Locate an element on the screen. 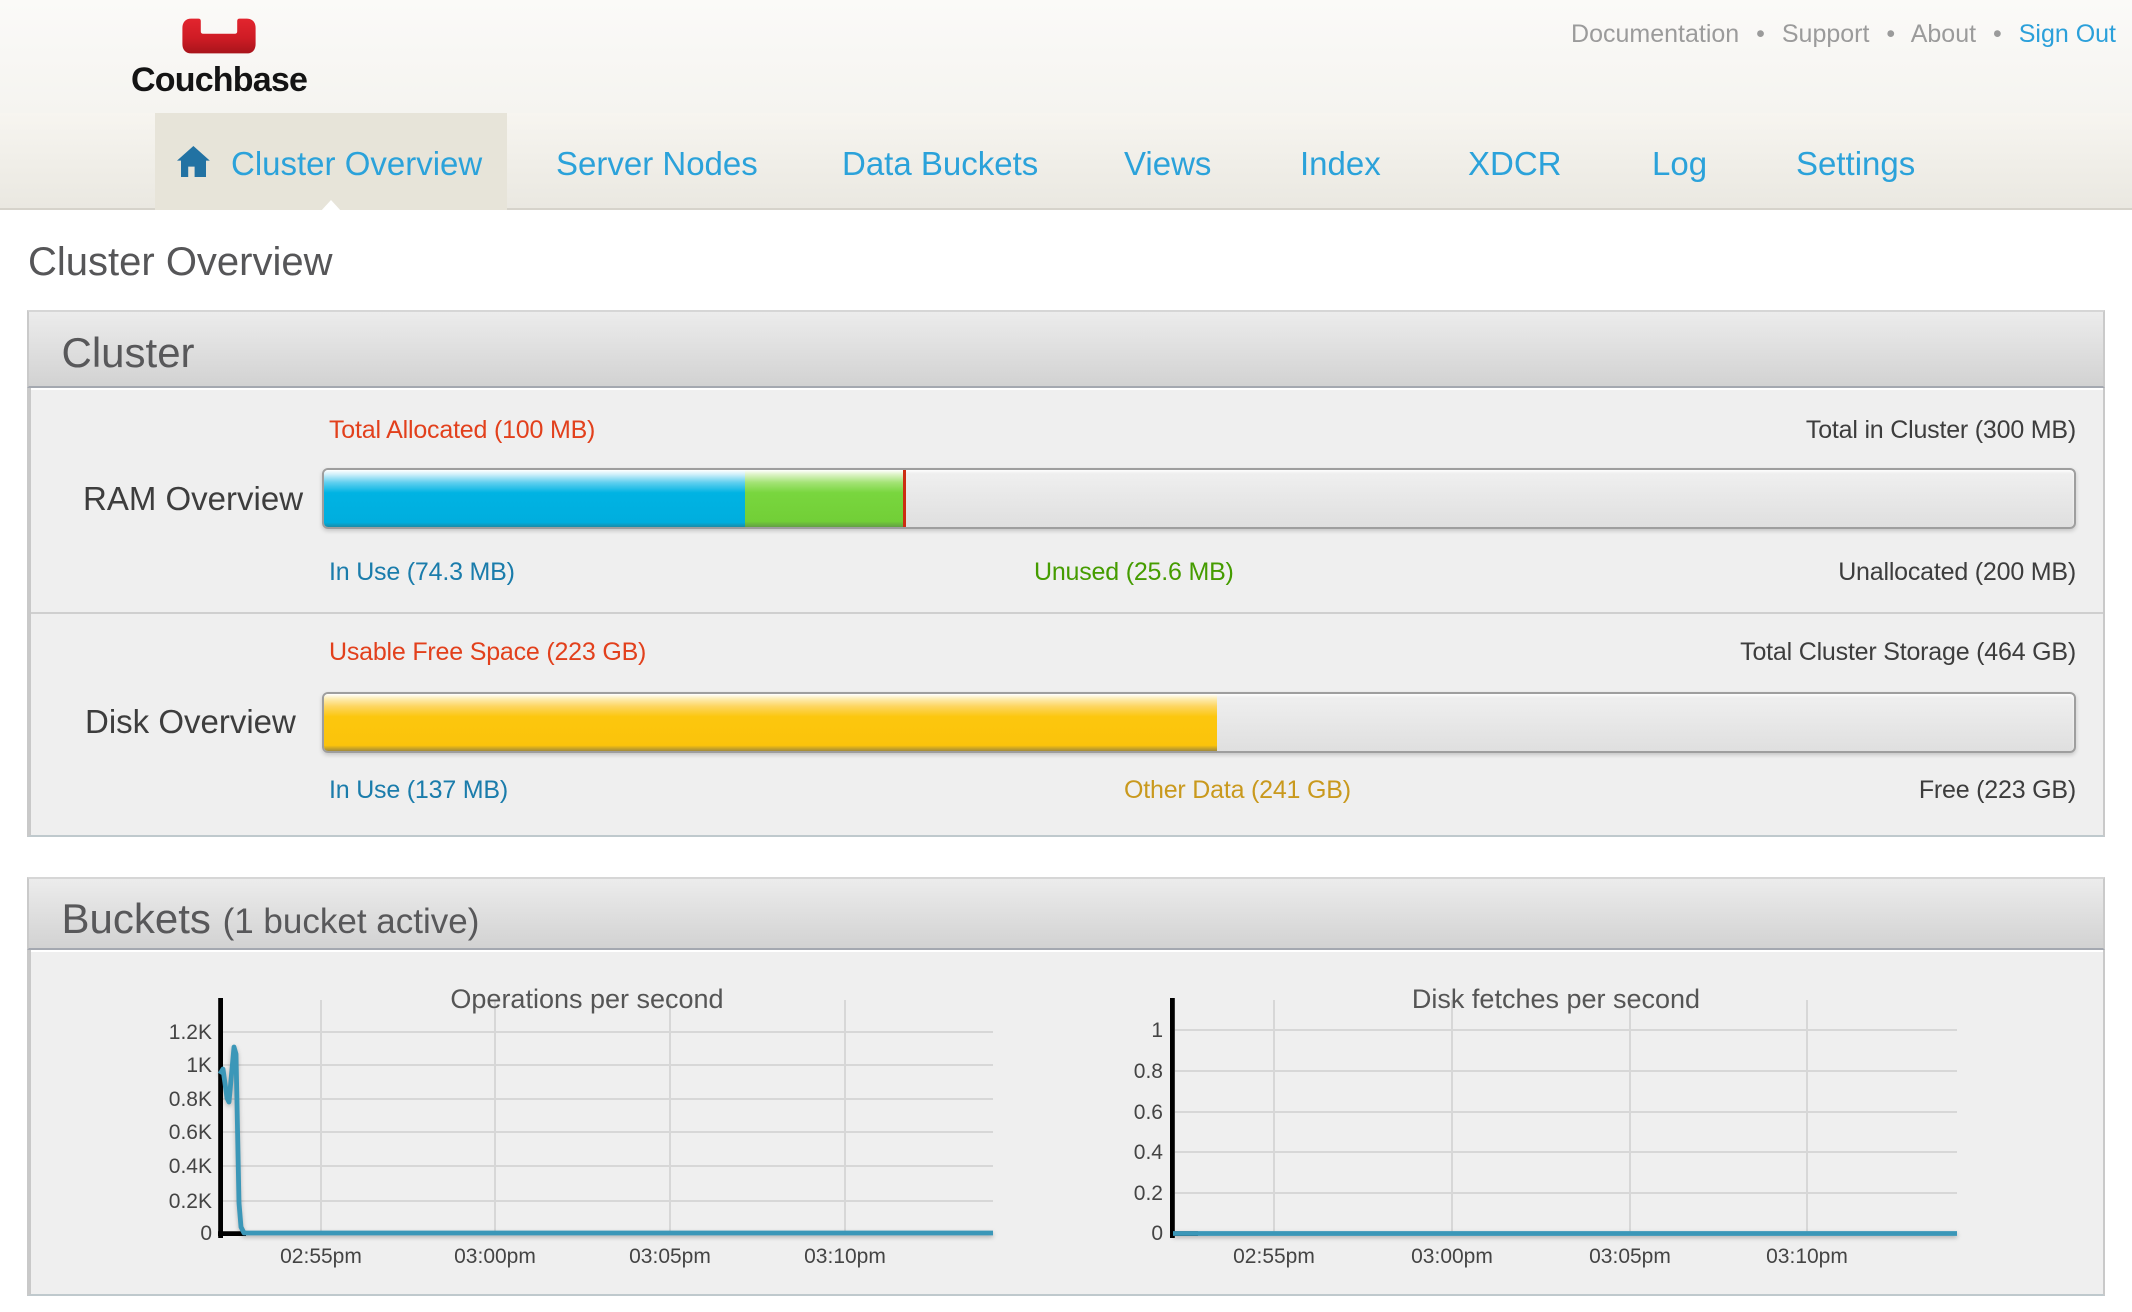 The height and width of the screenshot is (1312, 2132). svg-text: 0.8K is located at coordinates (190, 1099).